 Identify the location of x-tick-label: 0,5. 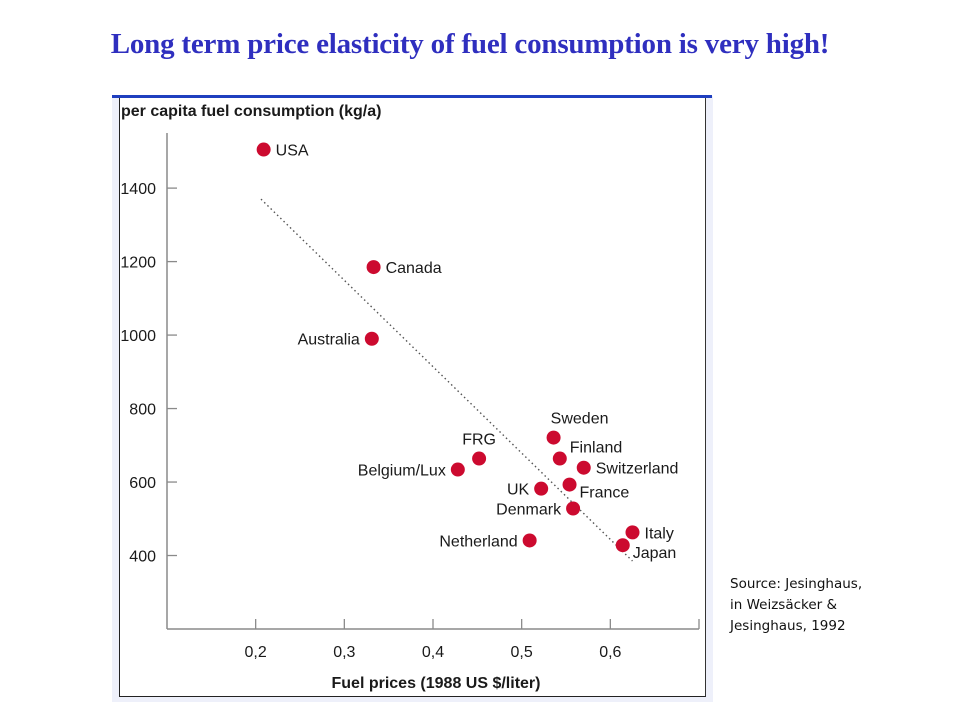
(522, 652).